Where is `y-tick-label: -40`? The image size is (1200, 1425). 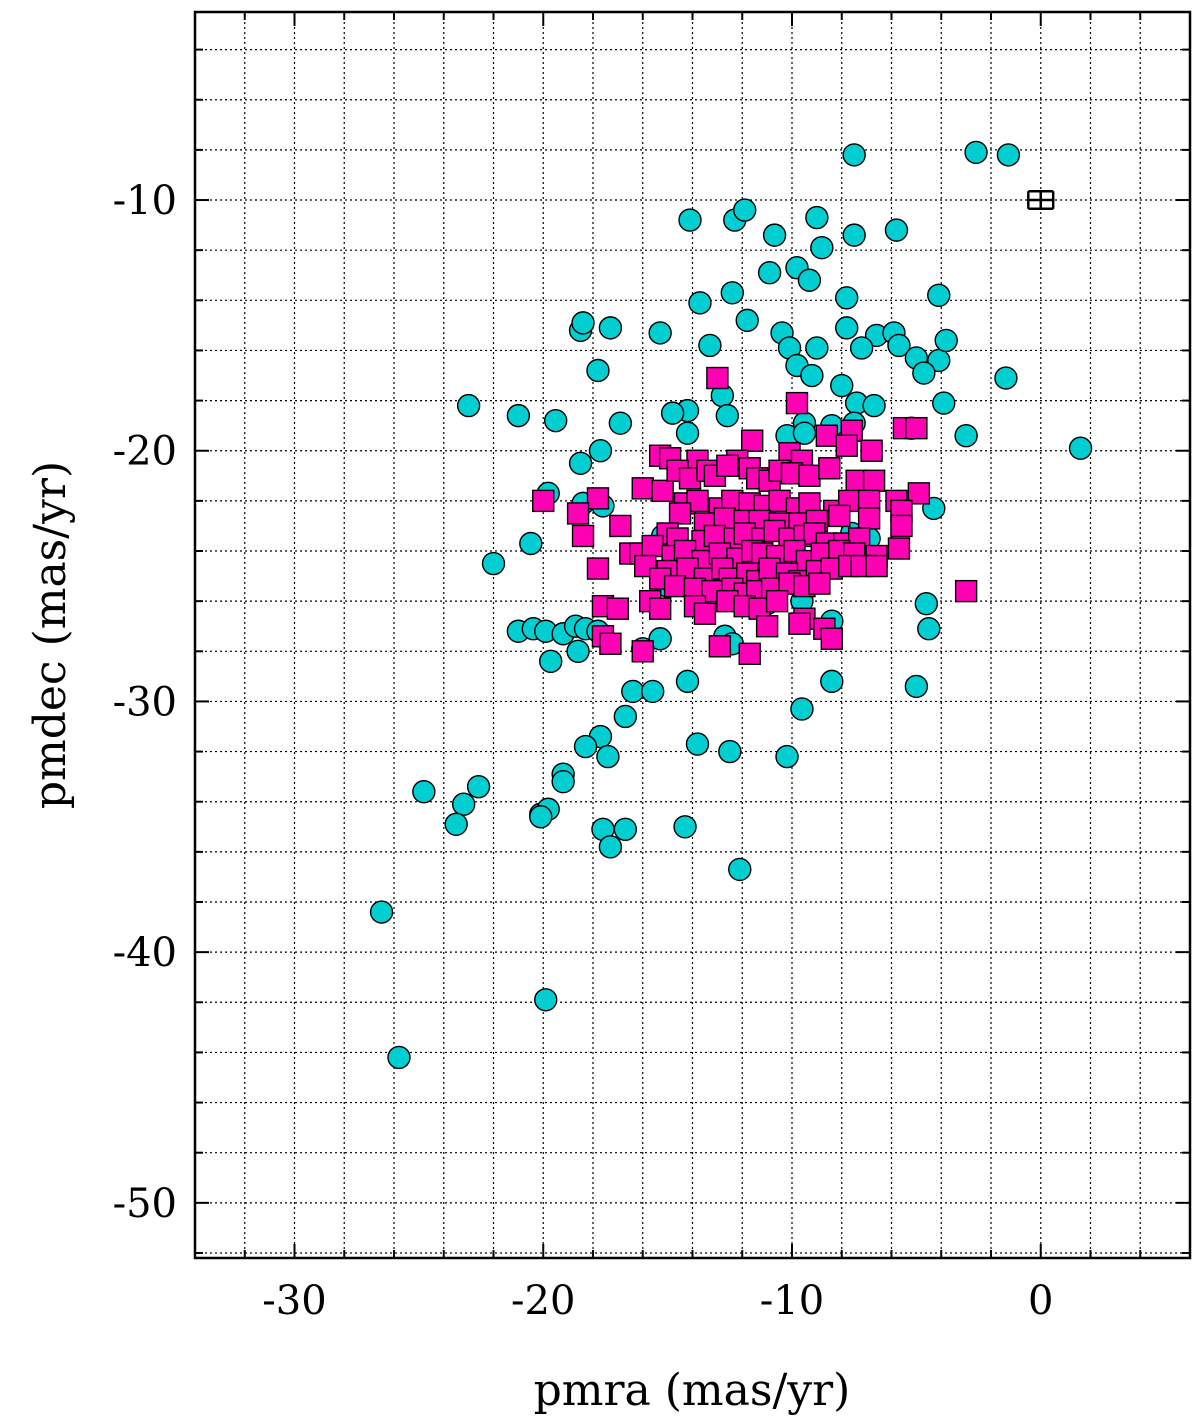 y-tick-label: -40 is located at coordinates (145, 953).